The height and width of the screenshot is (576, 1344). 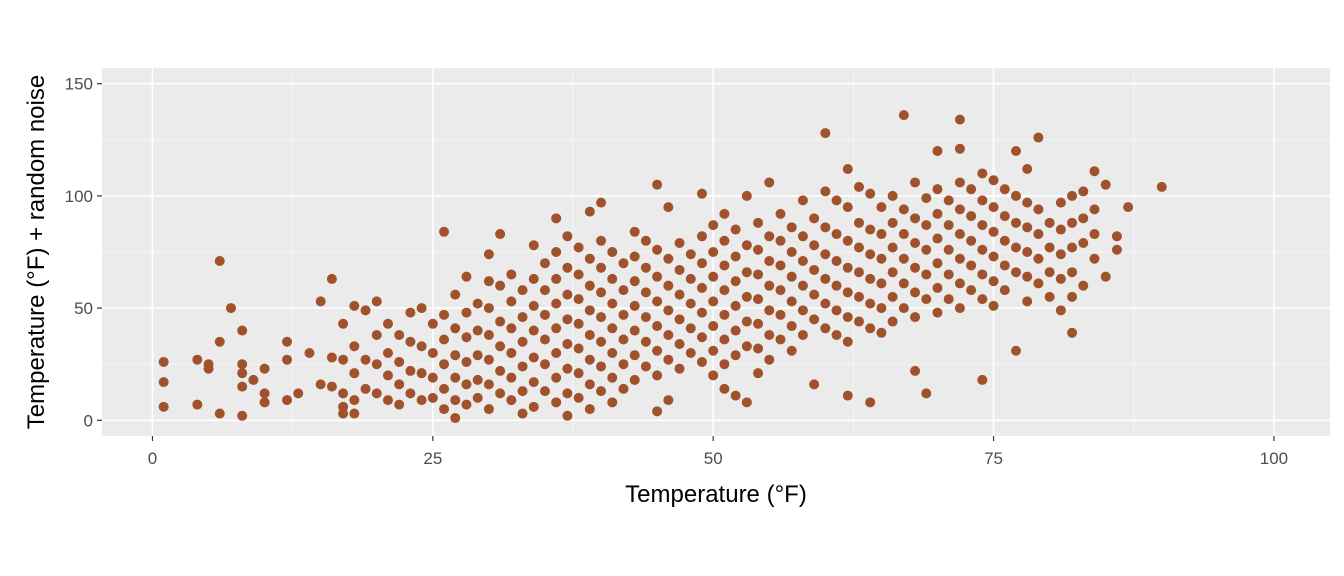 I want to click on x-tick-label: 50, so click(x=713, y=458).